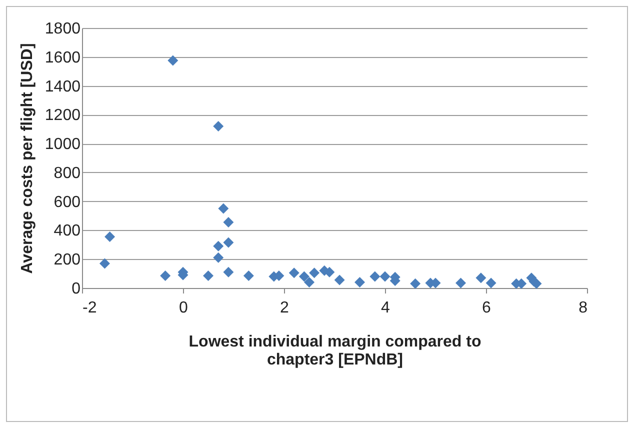 This screenshot has width=633, height=428. I want to click on x-tick-label: 4, so click(385, 308).